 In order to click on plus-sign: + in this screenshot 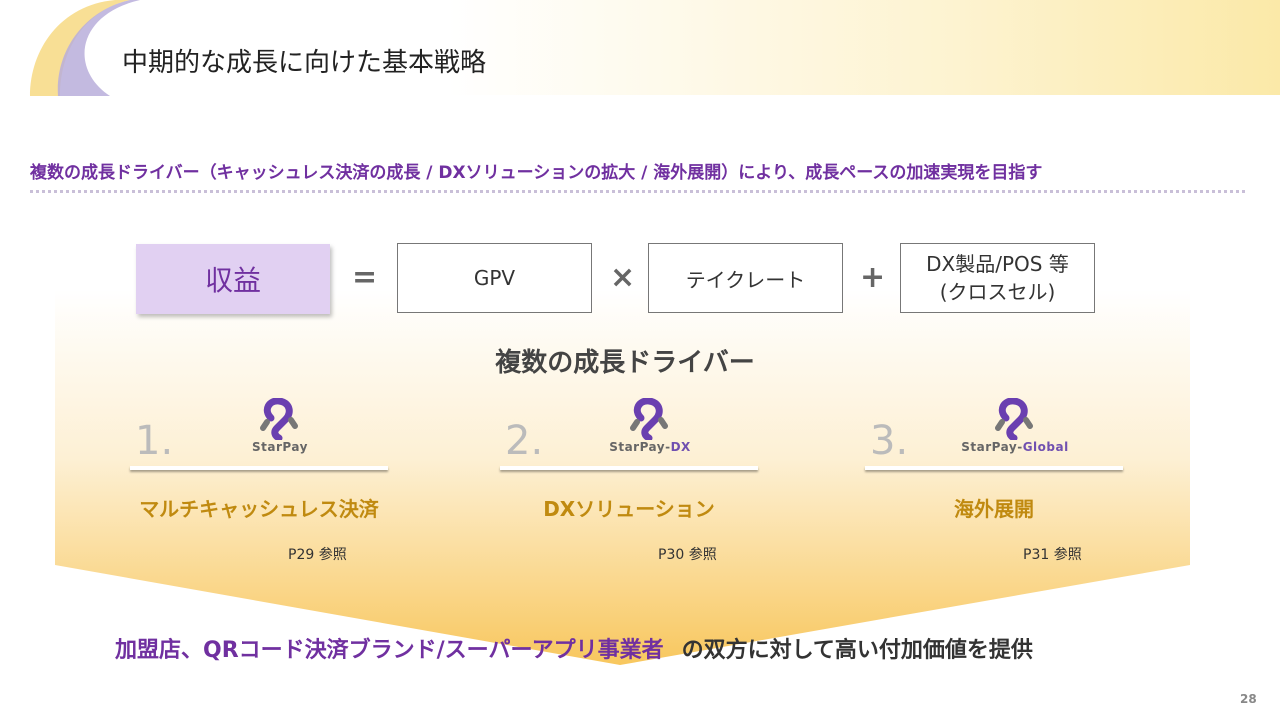, I will do `click(873, 277)`.